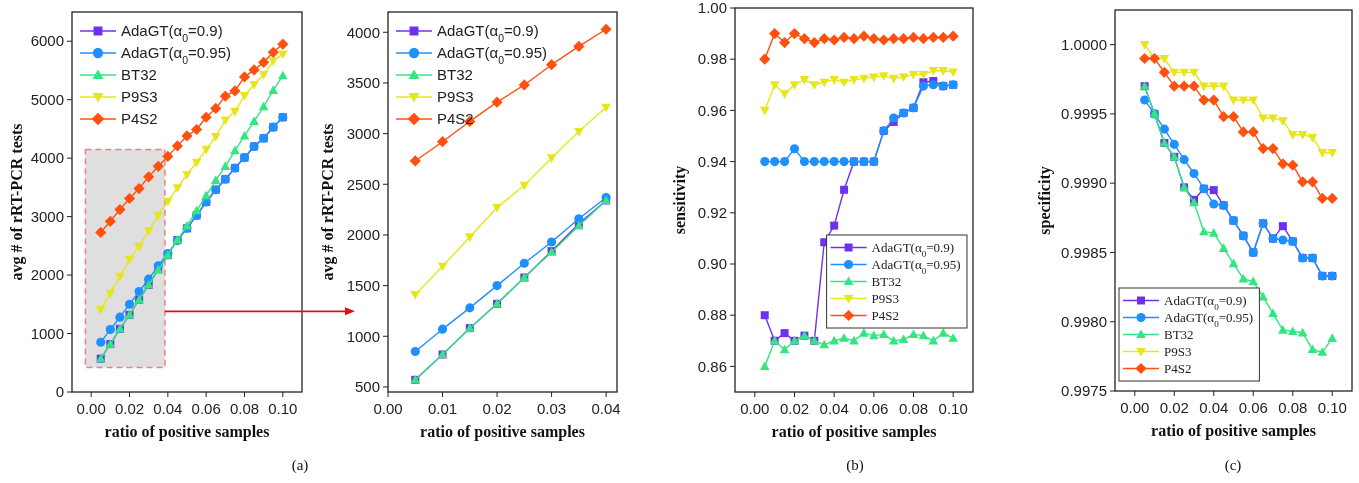 Image resolution: width=1359 pixels, height=483 pixels. What do you see at coordinates (1084, 391) in the screenshot?
I see `y-tick-label: 0.9975` at bounding box center [1084, 391].